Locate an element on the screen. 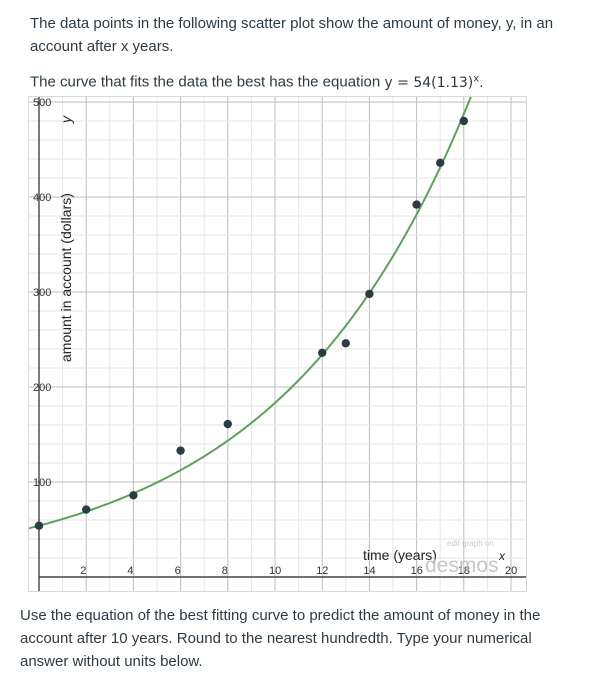 This screenshot has width=600, height=700. x-tick-label: 4 is located at coordinates (130, 571).